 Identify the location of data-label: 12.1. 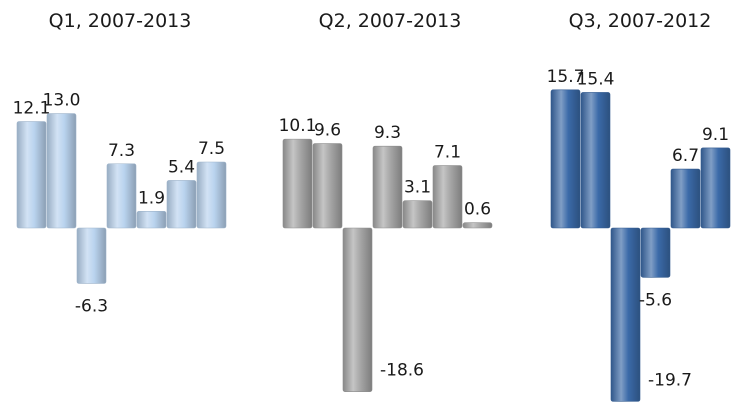
(32, 109).